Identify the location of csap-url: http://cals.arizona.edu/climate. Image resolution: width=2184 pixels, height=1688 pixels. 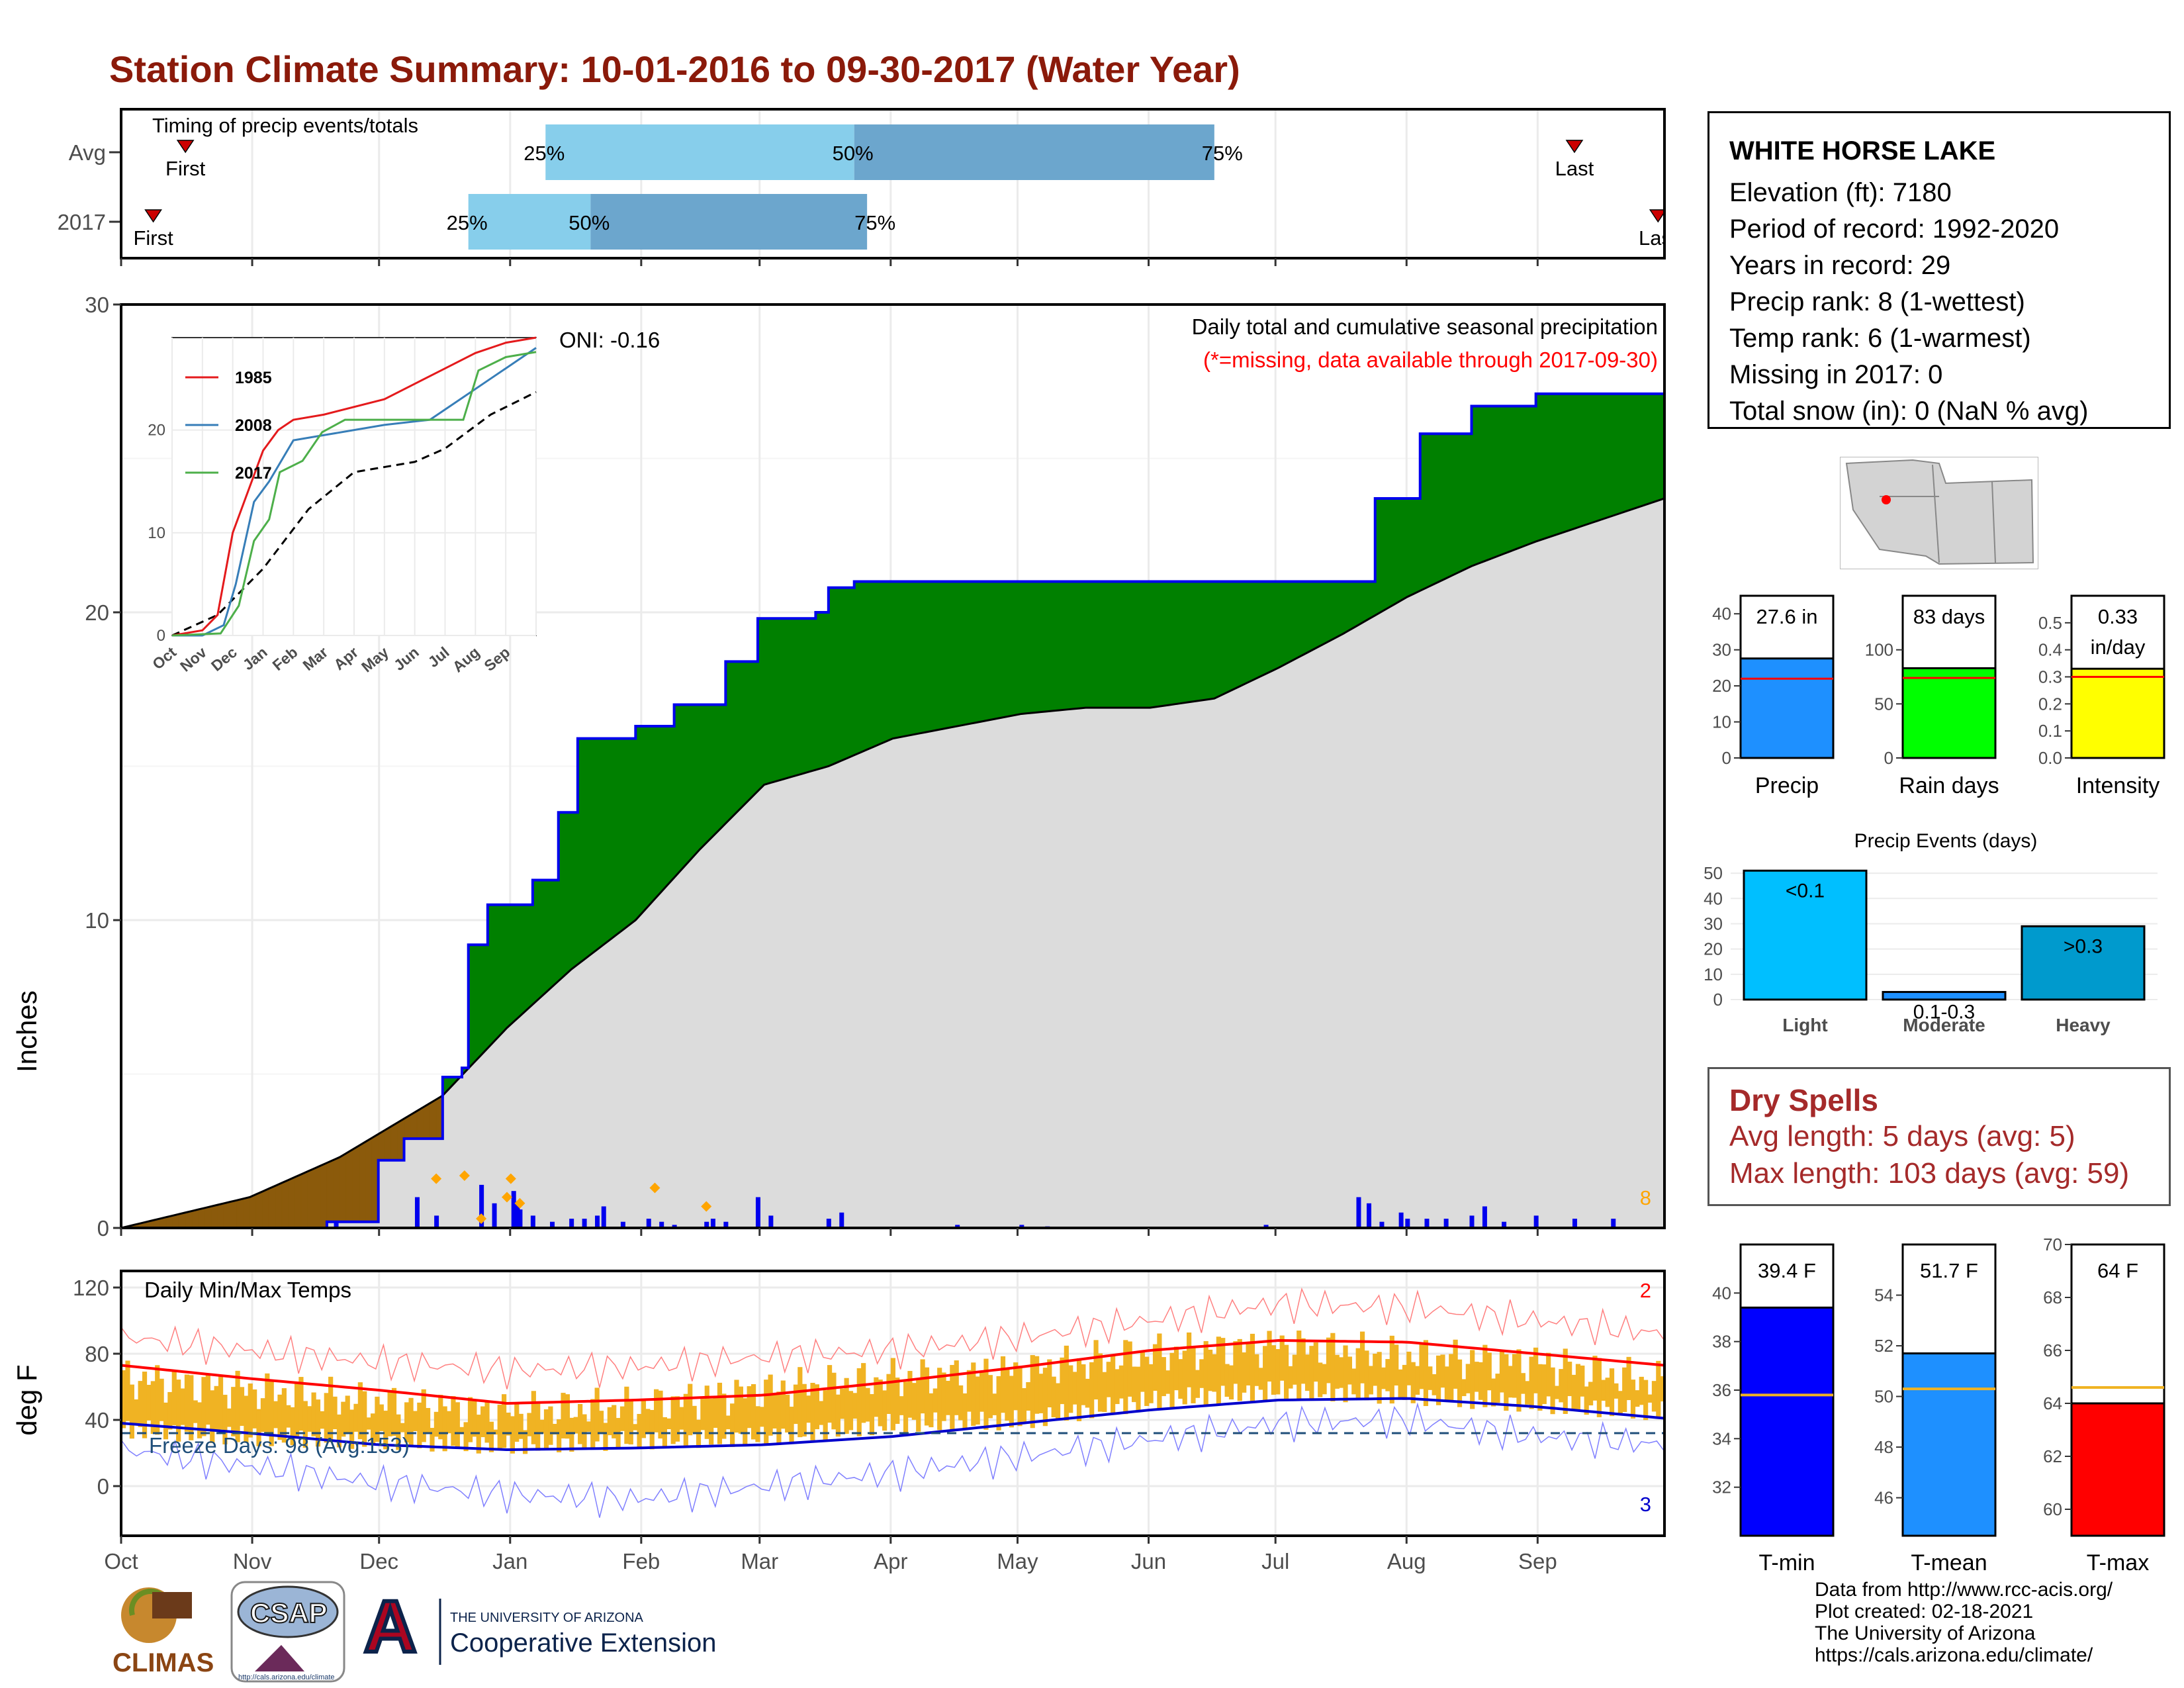
(286, 1677).